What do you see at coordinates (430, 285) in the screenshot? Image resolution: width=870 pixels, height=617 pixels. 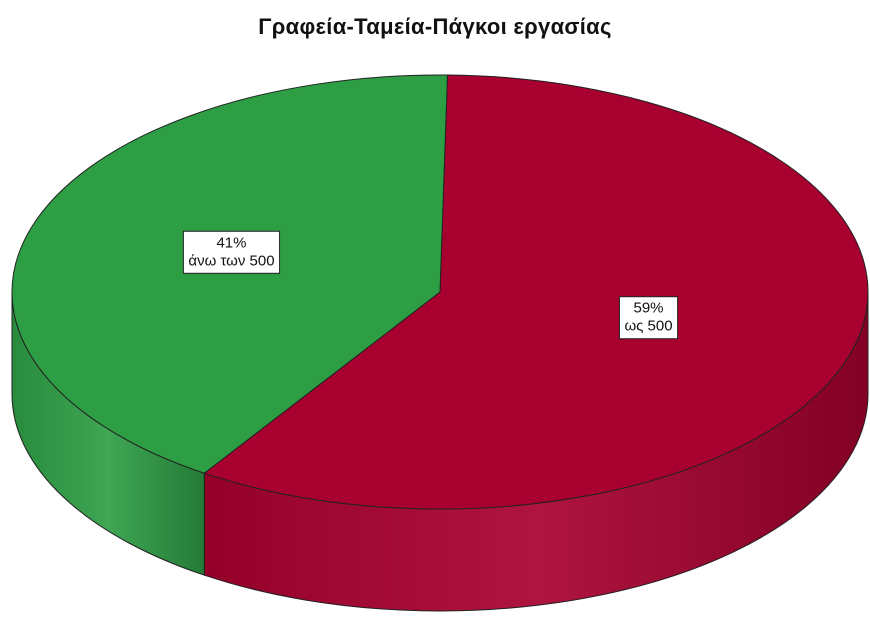 I see `pie-labels: 59%ως 500 41%άνω των 500` at bounding box center [430, 285].